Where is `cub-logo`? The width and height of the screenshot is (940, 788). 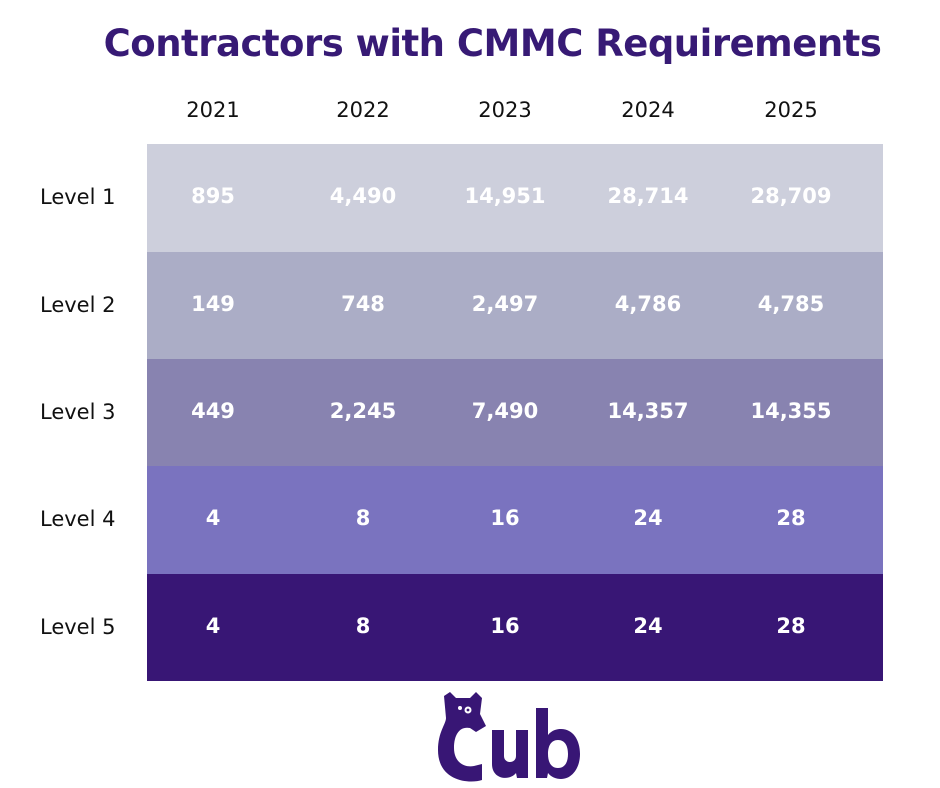 cub-logo is located at coordinates (509, 737).